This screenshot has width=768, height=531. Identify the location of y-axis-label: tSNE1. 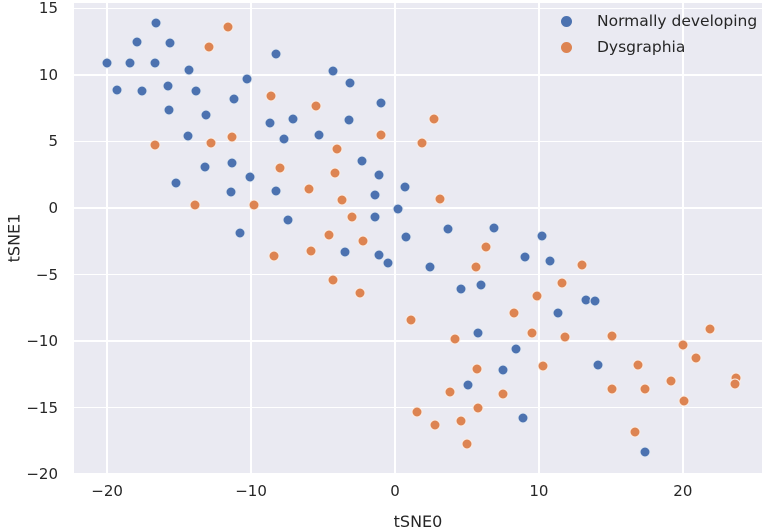
(14, 238).